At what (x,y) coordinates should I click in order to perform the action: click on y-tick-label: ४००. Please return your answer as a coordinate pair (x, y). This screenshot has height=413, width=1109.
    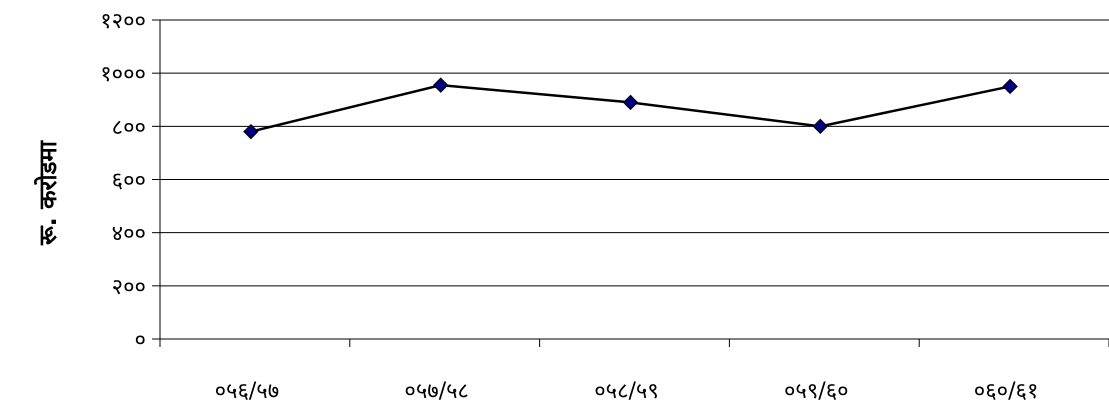
    Looking at the image, I should click on (129, 234).